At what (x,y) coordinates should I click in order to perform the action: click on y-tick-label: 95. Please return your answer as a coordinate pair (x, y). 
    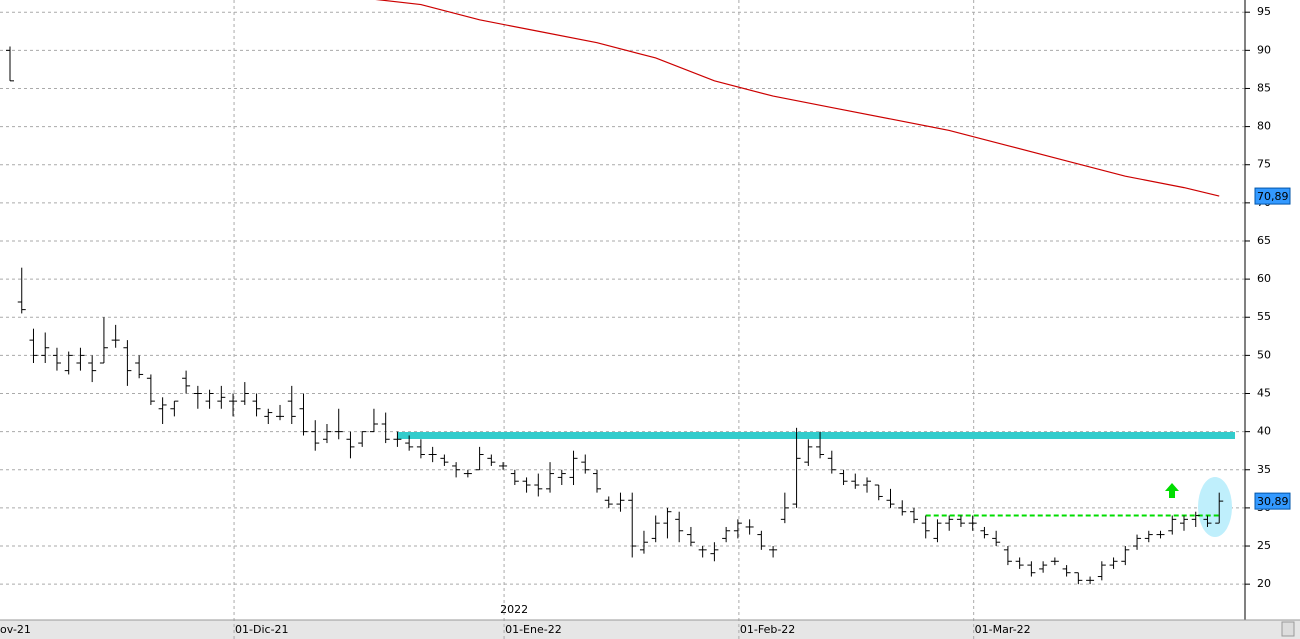
    Looking at the image, I should click on (1264, 11).